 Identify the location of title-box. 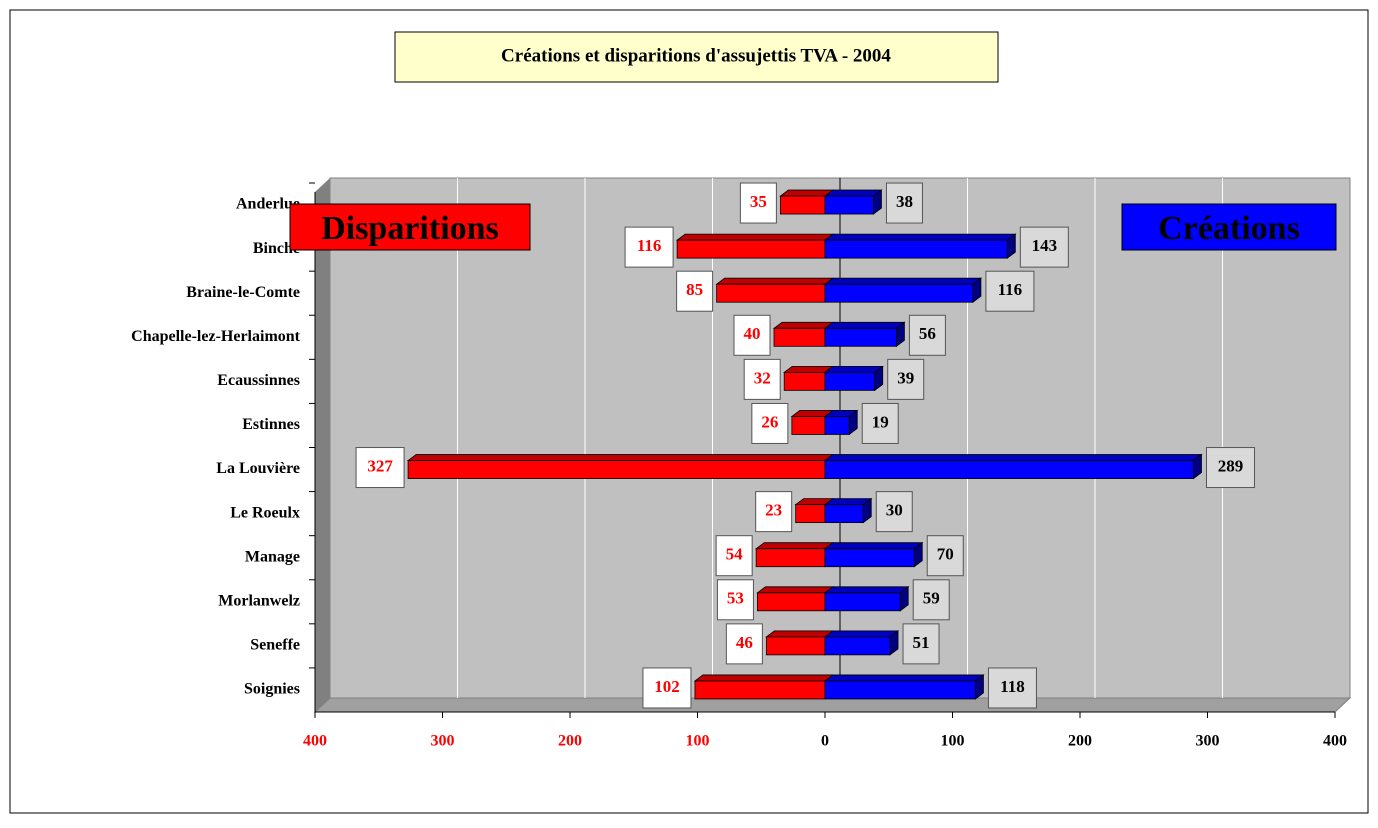
(696, 57).